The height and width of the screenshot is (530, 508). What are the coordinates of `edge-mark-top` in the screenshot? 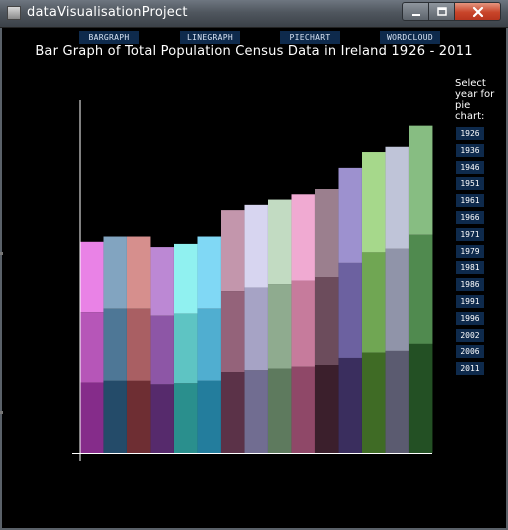 It's located at (1, 253).